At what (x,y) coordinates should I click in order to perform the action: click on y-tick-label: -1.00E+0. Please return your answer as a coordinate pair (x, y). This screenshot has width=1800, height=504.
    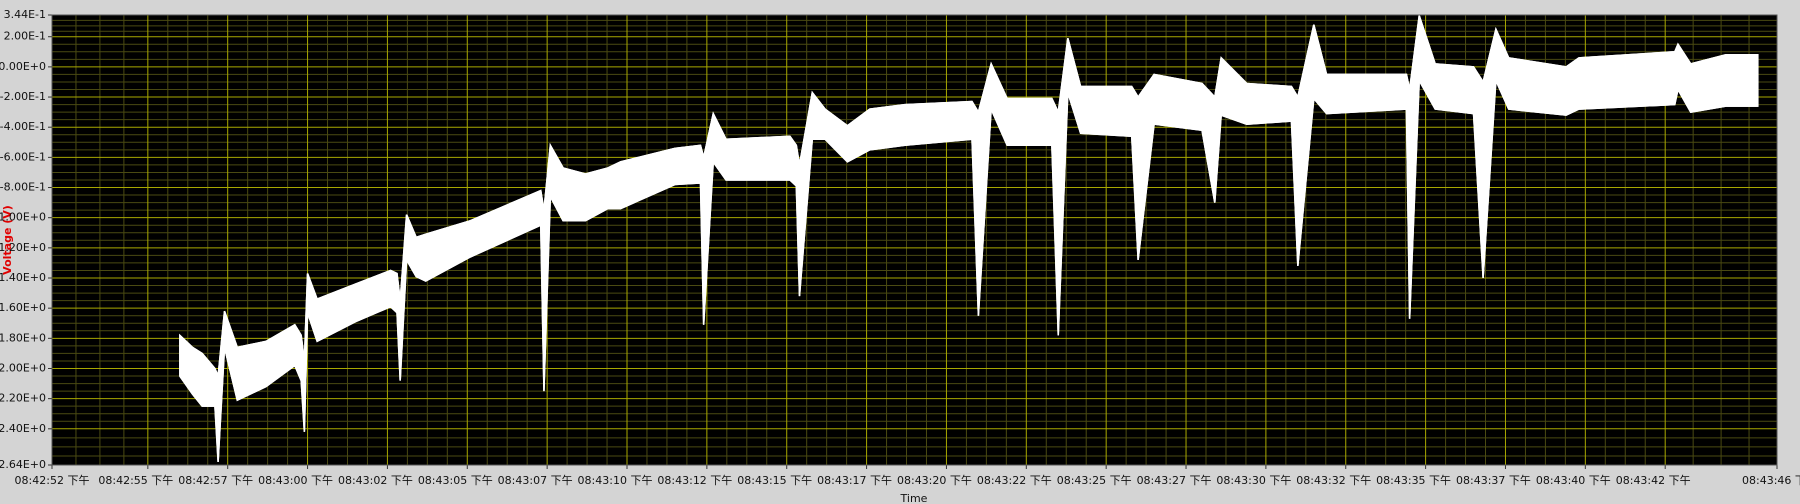
    Looking at the image, I should click on (23, 217).